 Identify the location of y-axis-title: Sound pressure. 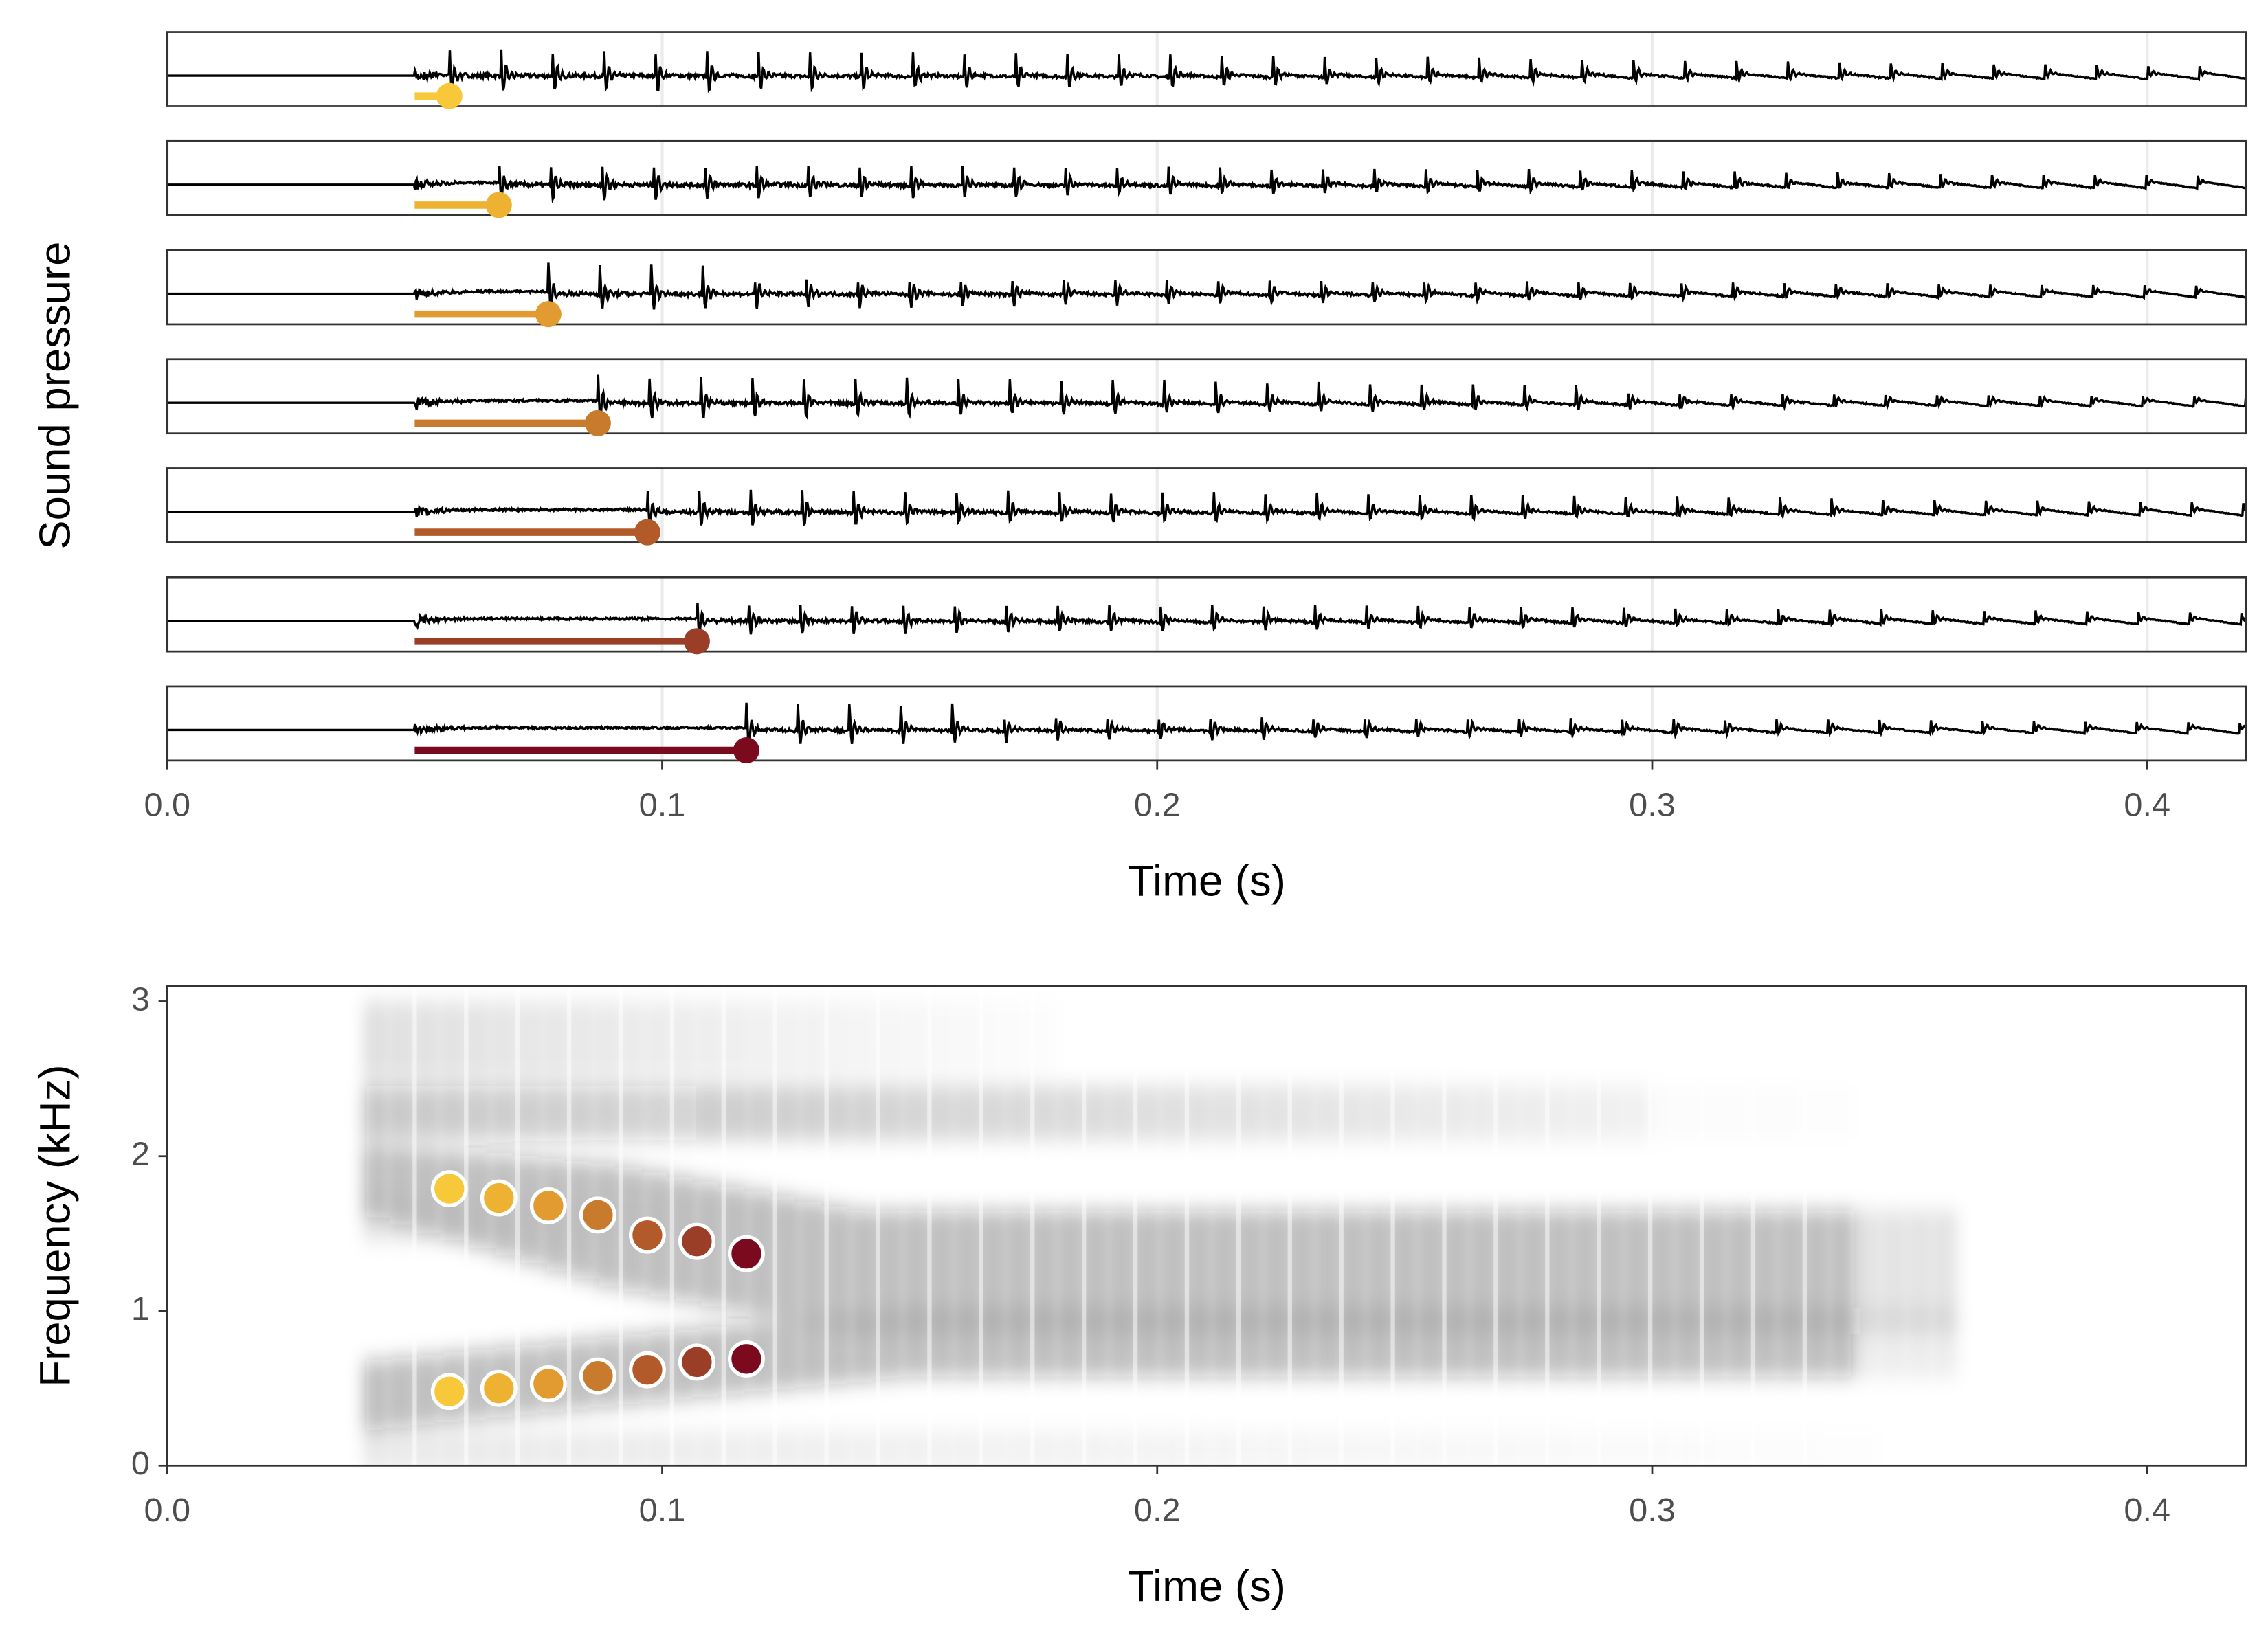
(55, 396).